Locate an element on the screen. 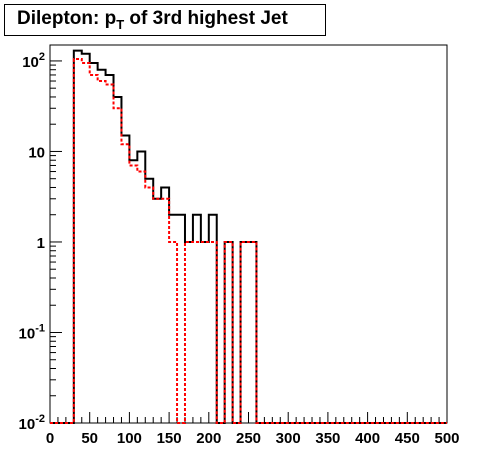  y-tick-label: 1 is located at coordinates (41, 243).